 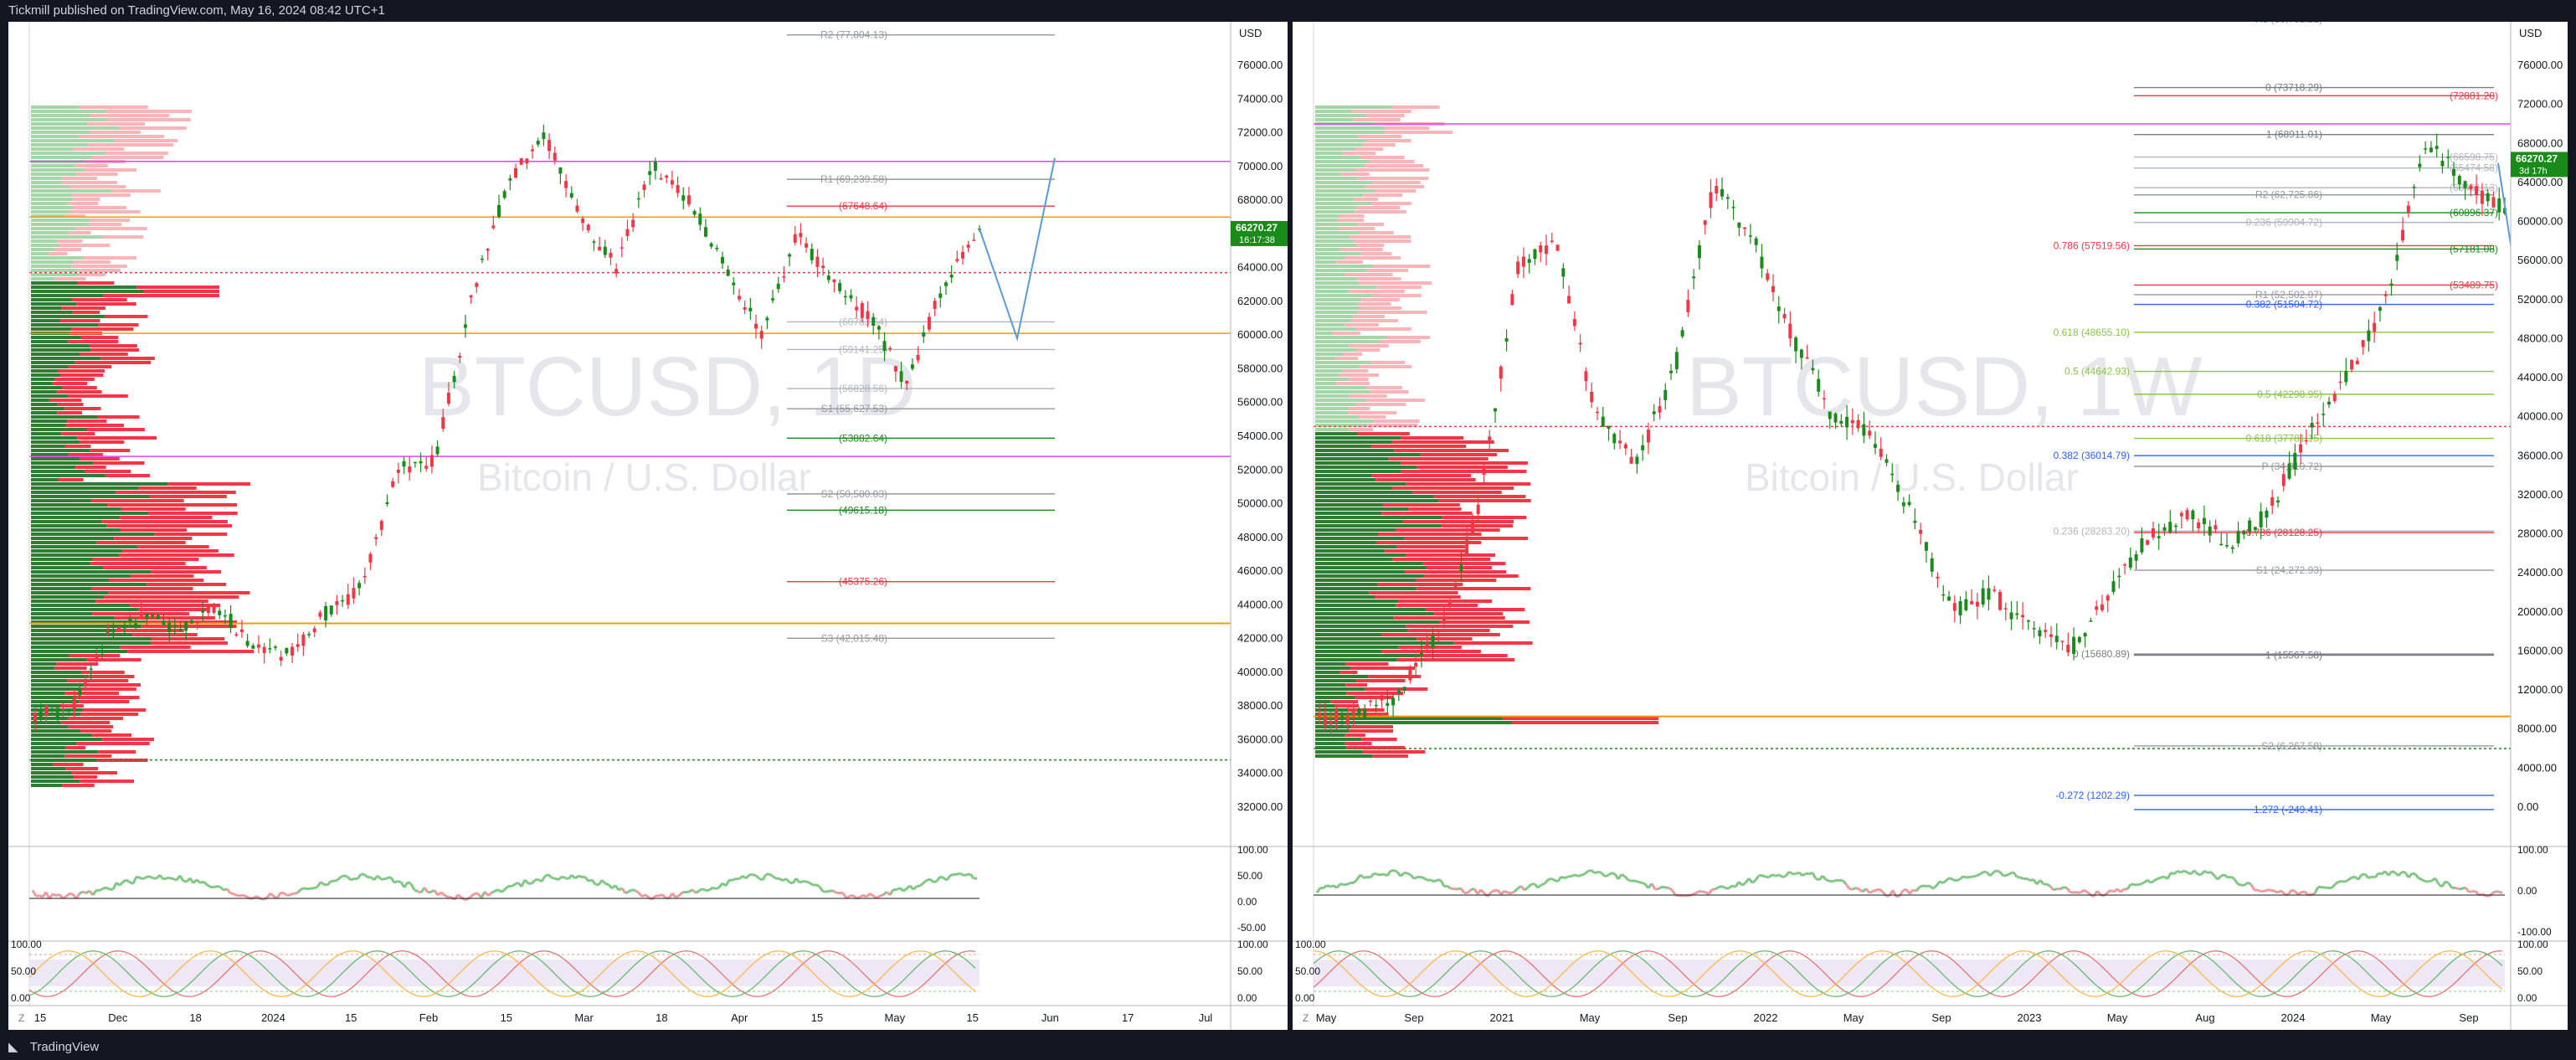 What do you see at coordinates (2474, 249) in the screenshot?
I see `level-label: (57181.08)` at bounding box center [2474, 249].